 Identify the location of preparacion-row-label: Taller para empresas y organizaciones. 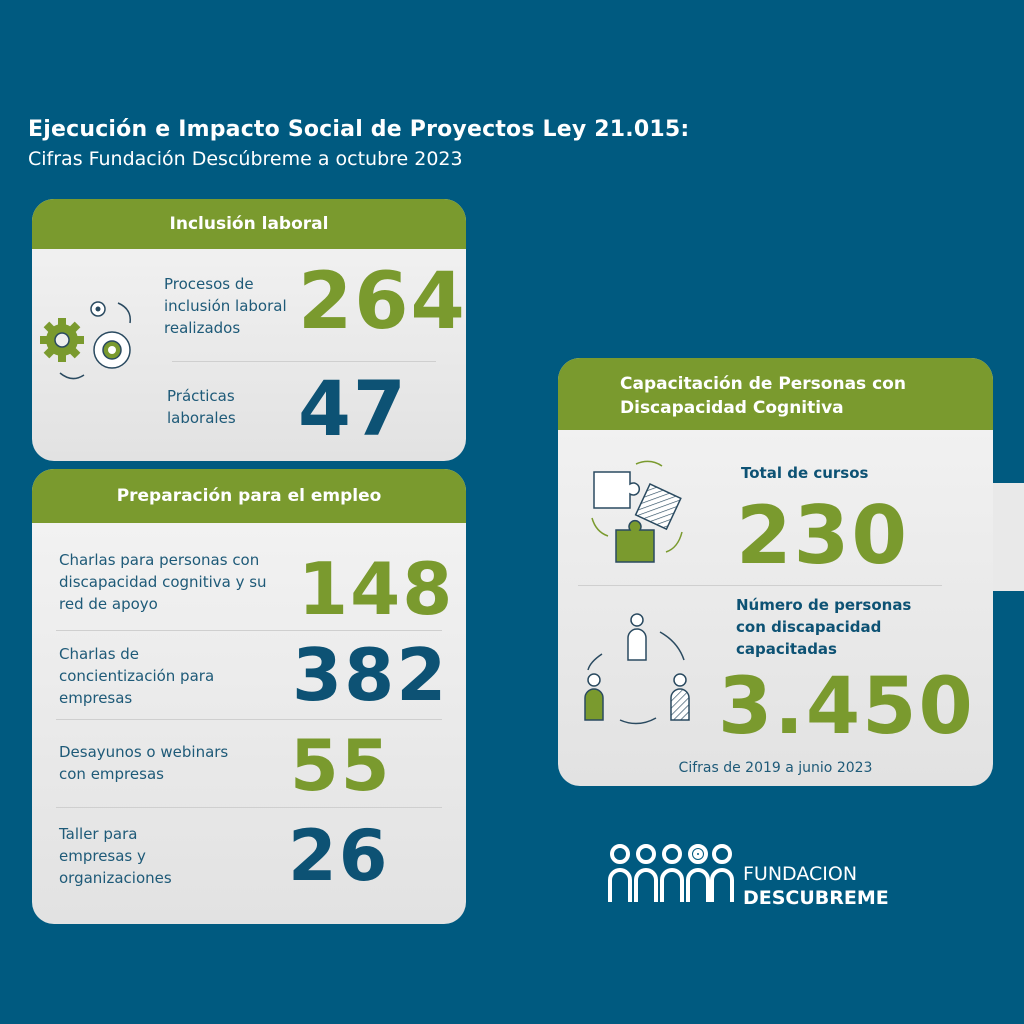
(115, 856).